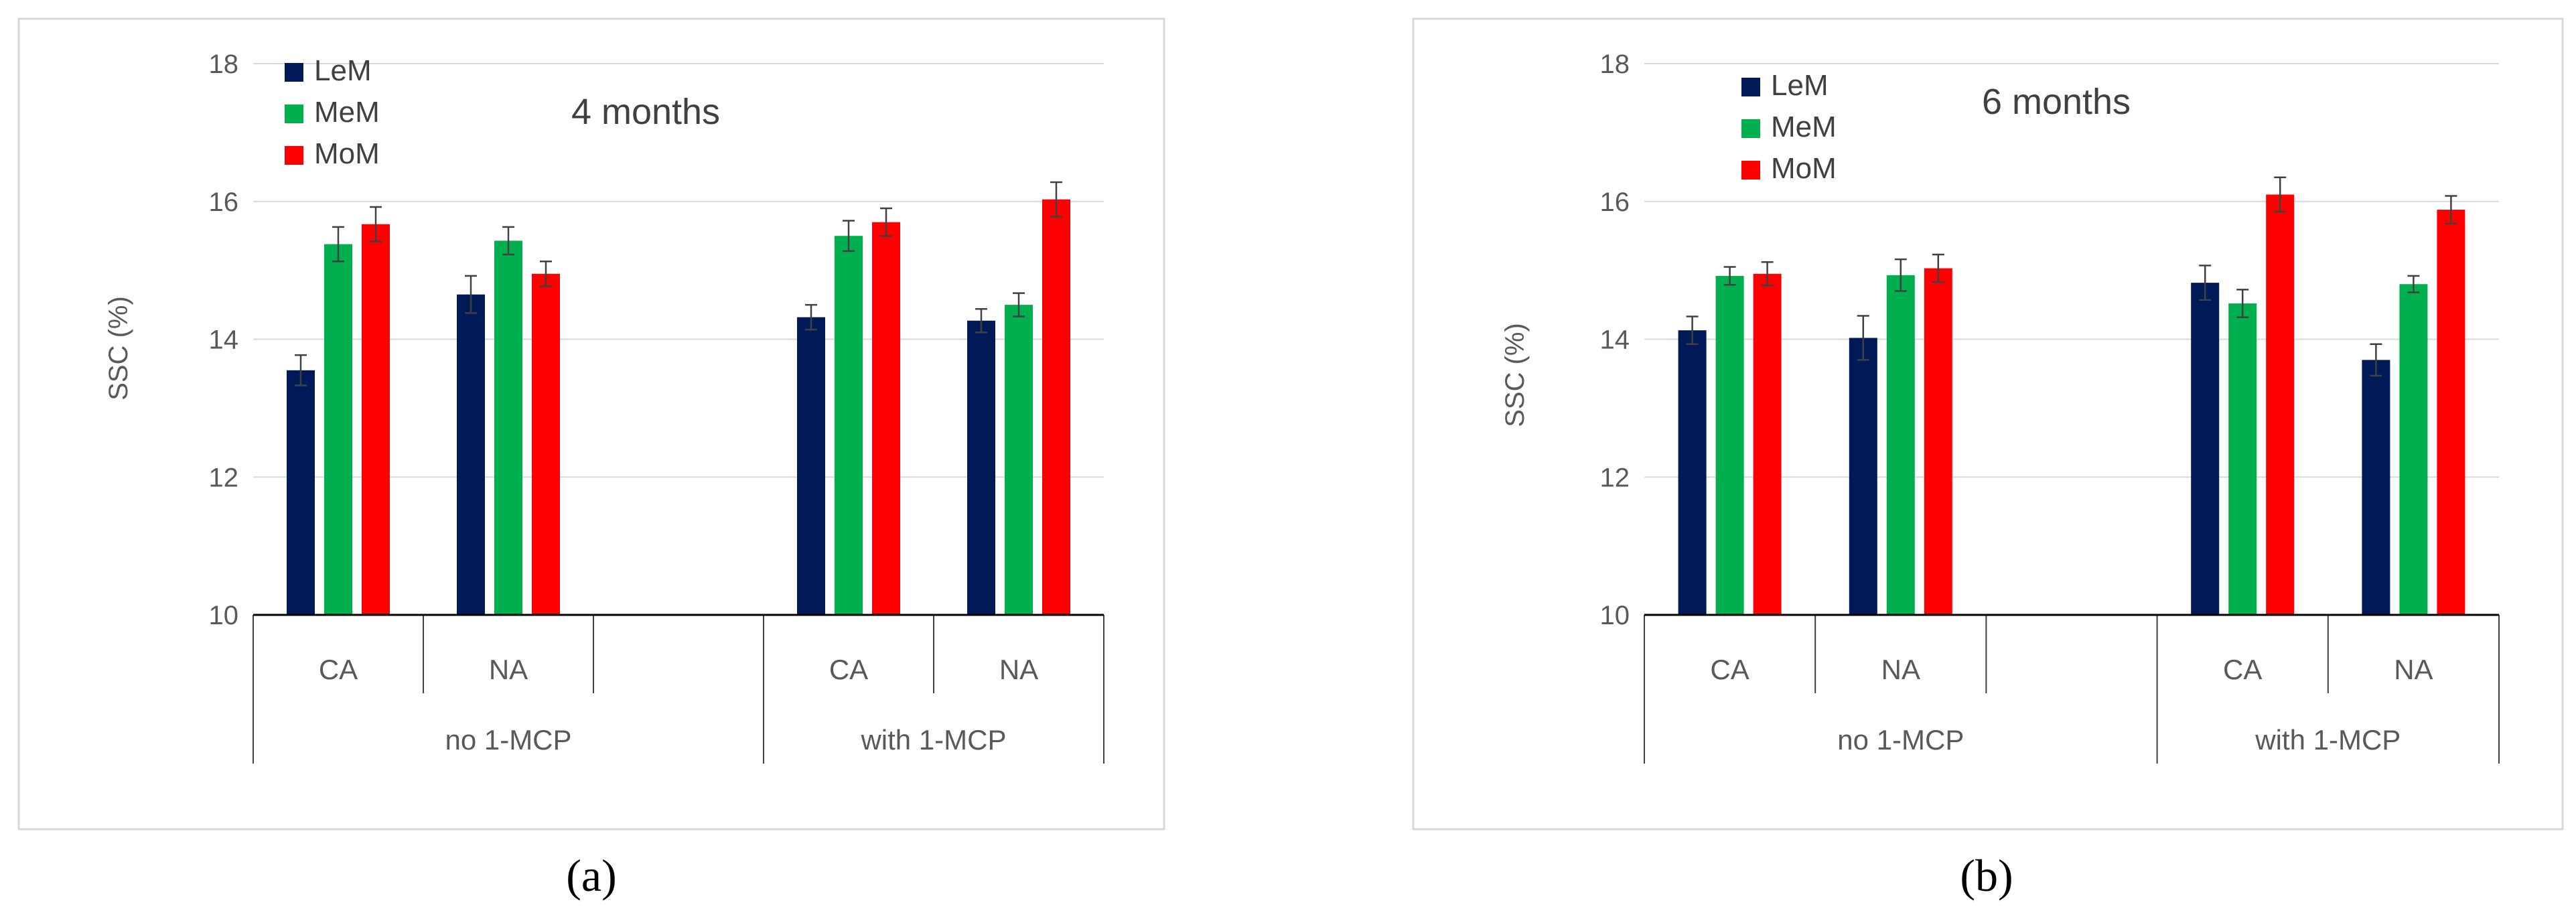 Image resolution: width=2576 pixels, height=921 pixels. Describe the element at coordinates (2056, 102) in the screenshot. I see `chart-title: 6 months` at that location.